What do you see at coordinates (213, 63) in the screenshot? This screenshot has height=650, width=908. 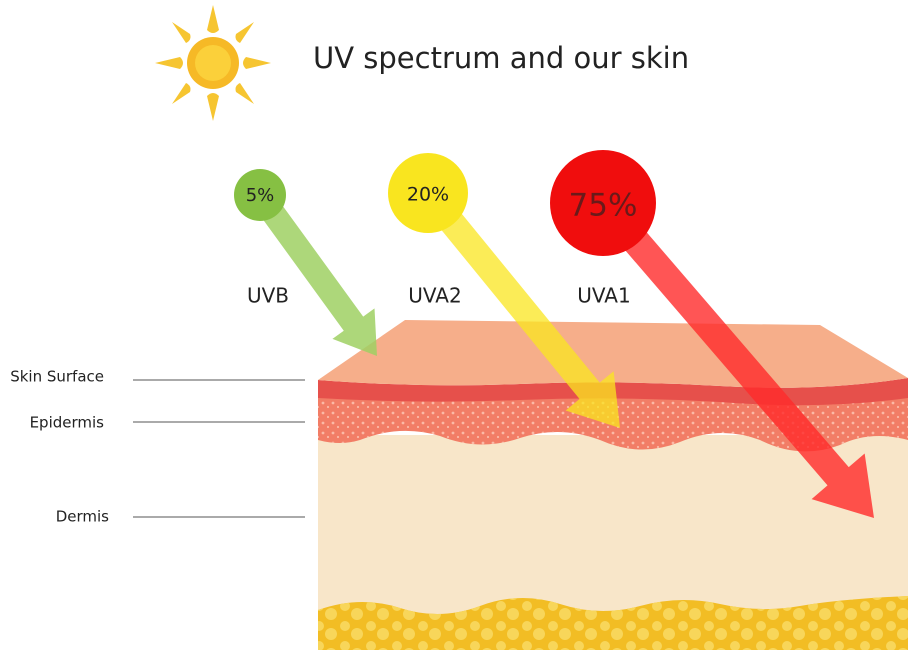 I see `sun` at bounding box center [213, 63].